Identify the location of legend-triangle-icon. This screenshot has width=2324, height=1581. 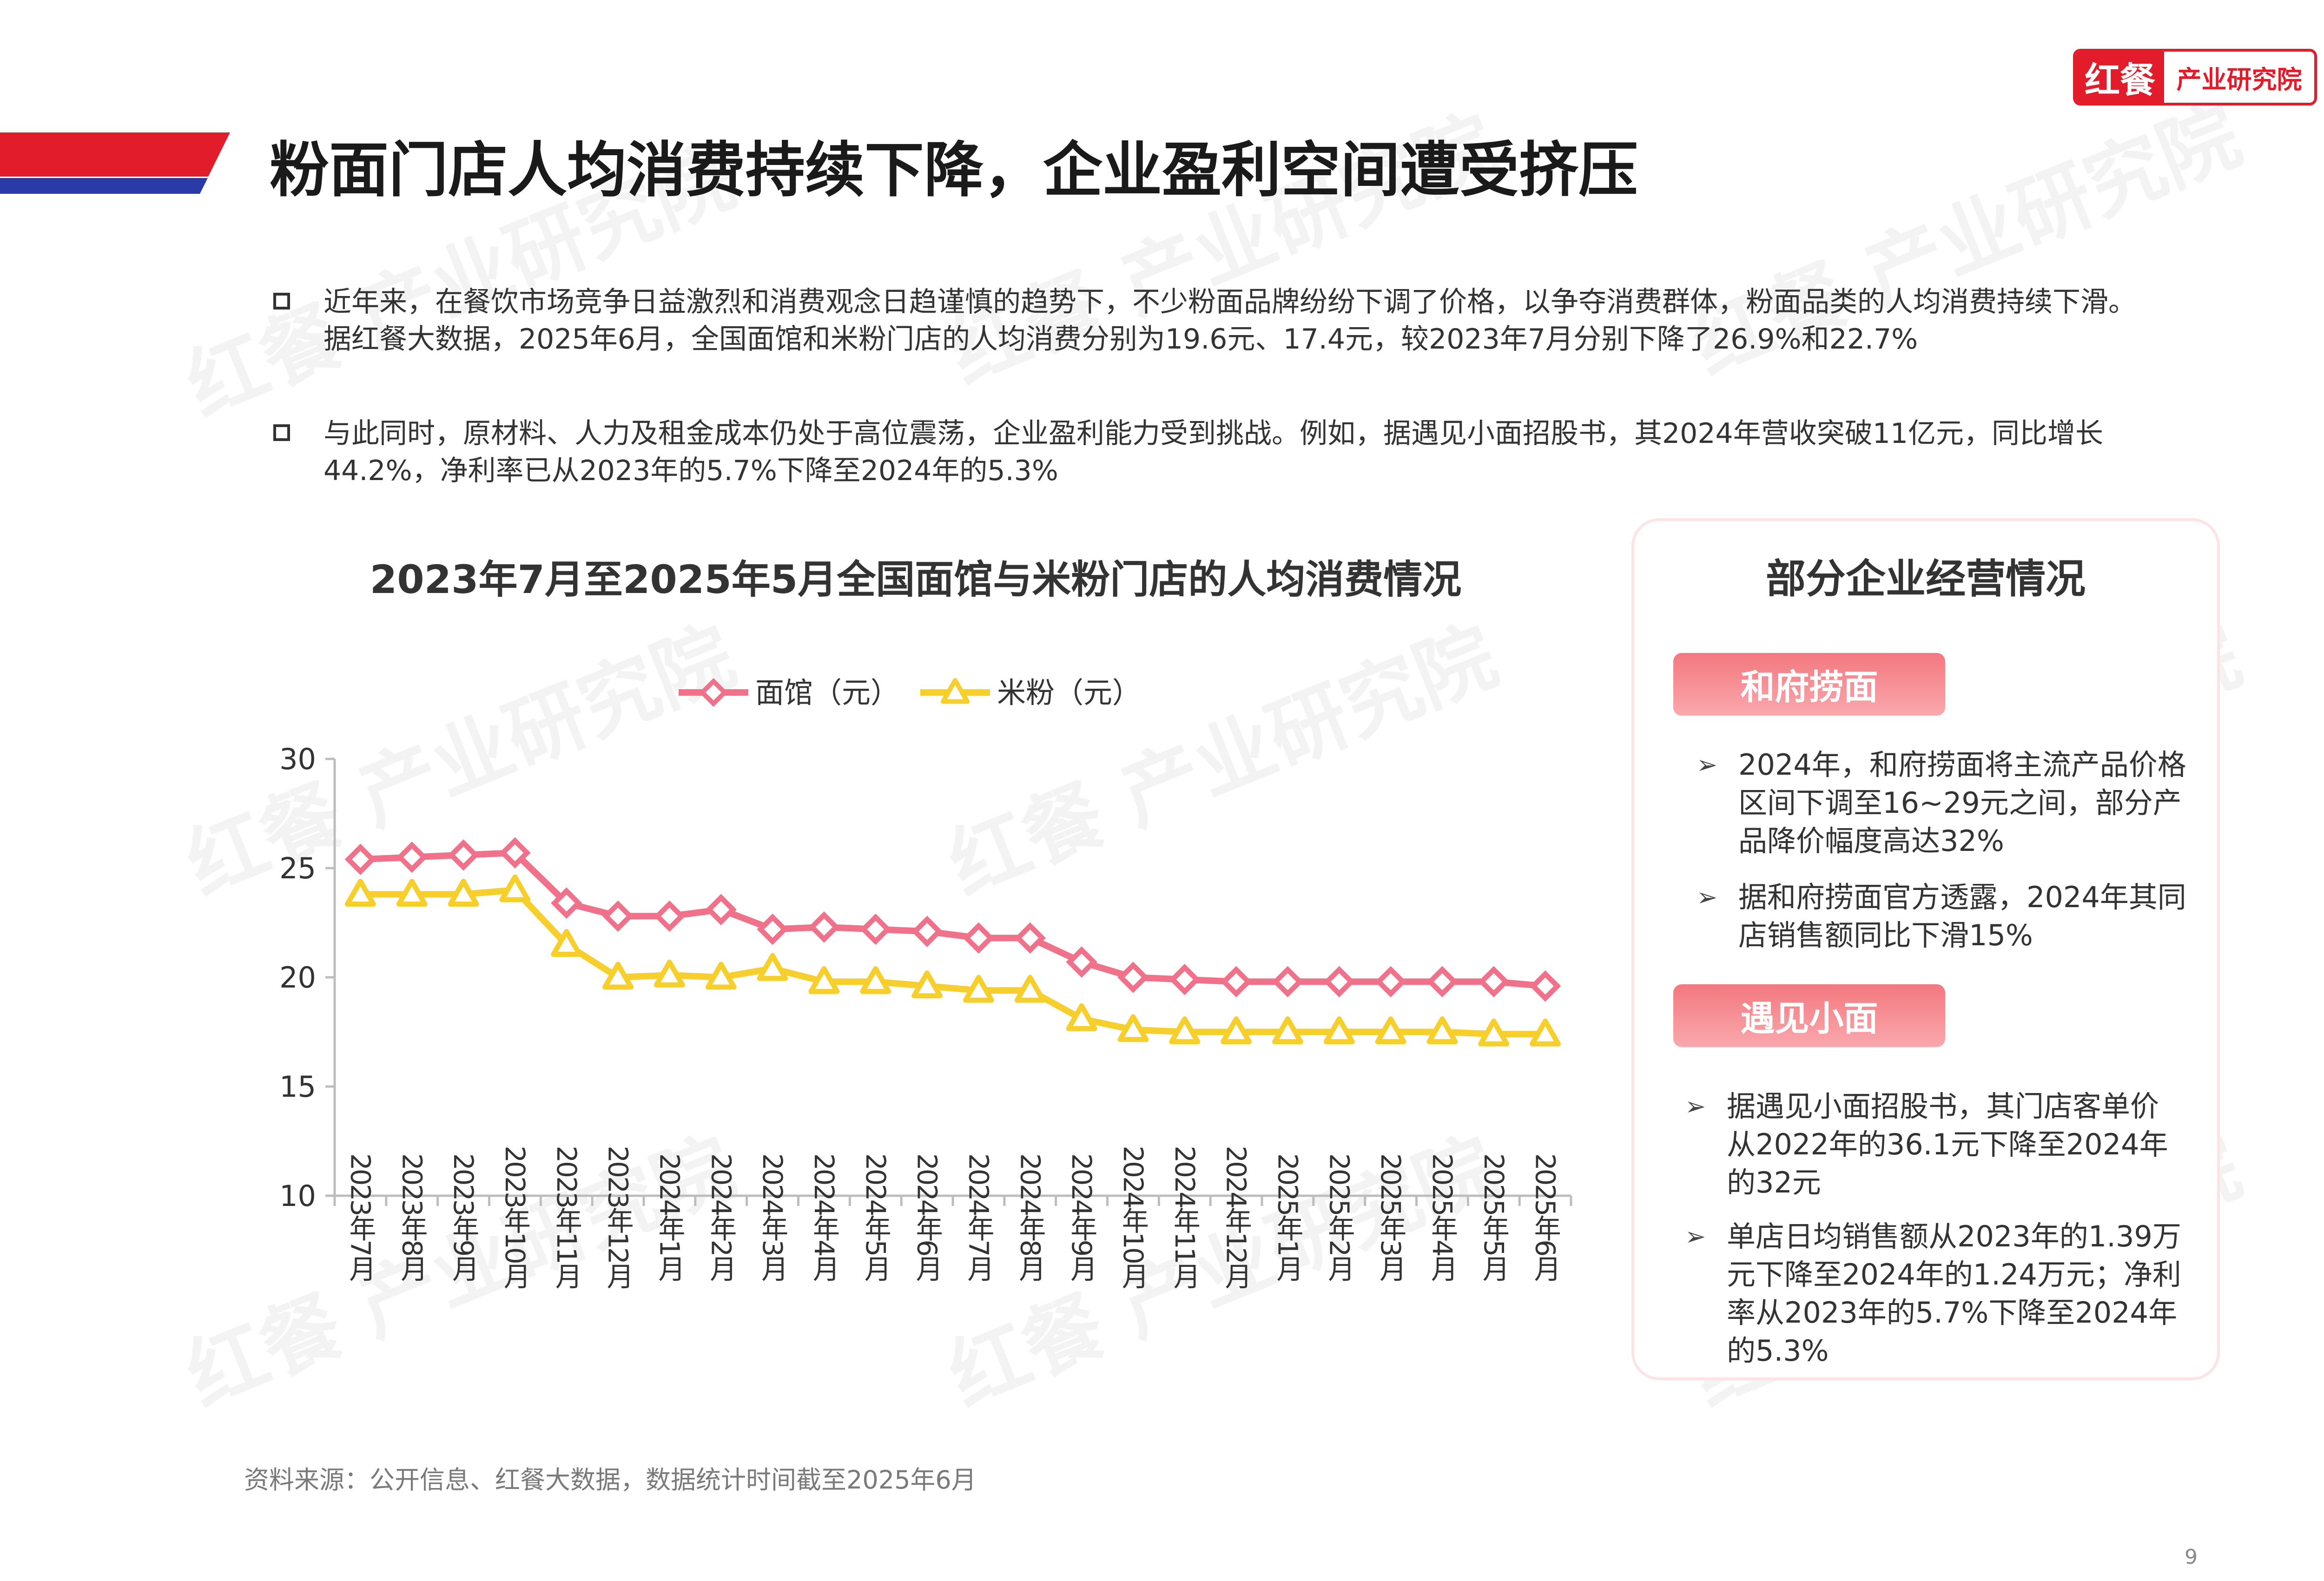
(955, 691).